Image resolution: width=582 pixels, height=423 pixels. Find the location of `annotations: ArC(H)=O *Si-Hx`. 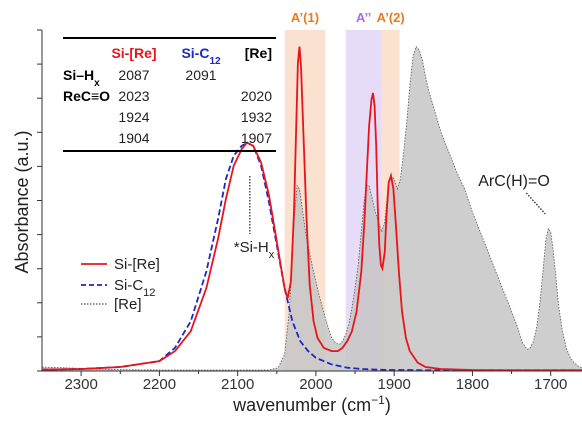

annotations: ArC(H)=O *Si-Hx is located at coordinates (392, 217).